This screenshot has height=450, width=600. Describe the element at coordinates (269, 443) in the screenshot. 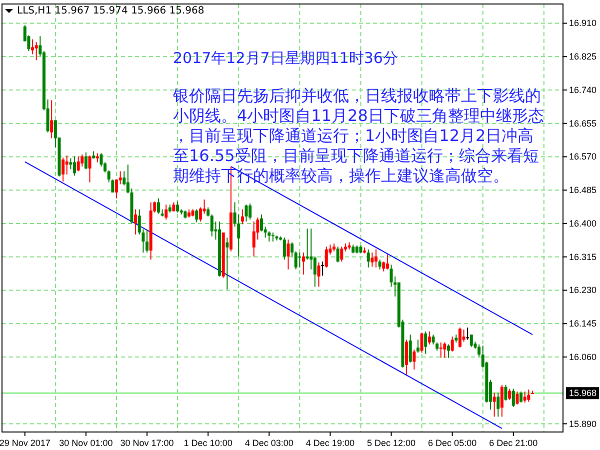

I see `x-tick-label: 4 Dec 03:00` at that location.